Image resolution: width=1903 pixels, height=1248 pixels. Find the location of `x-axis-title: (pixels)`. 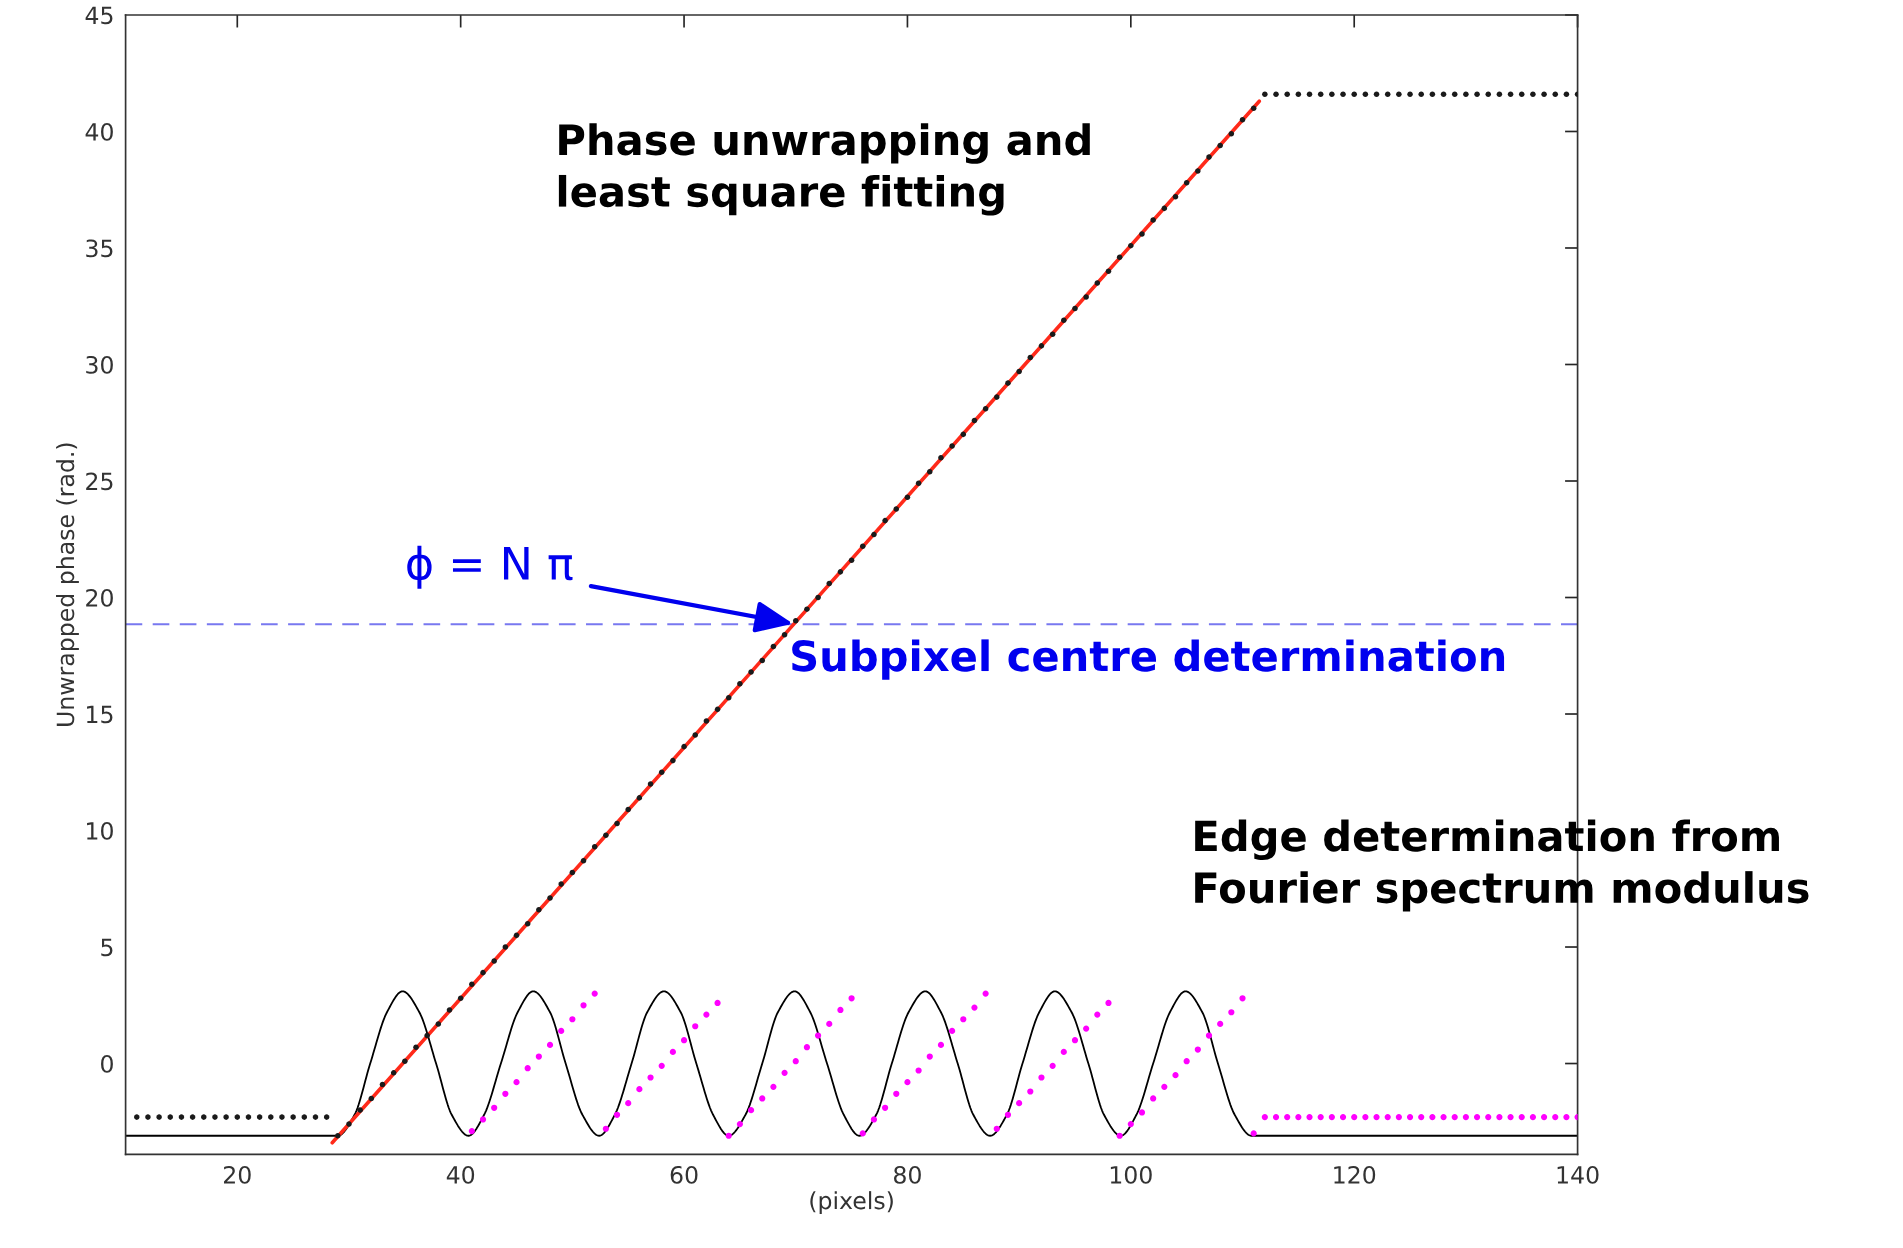

x-axis-title: (pixels) is located at coordinates (851, 1202).